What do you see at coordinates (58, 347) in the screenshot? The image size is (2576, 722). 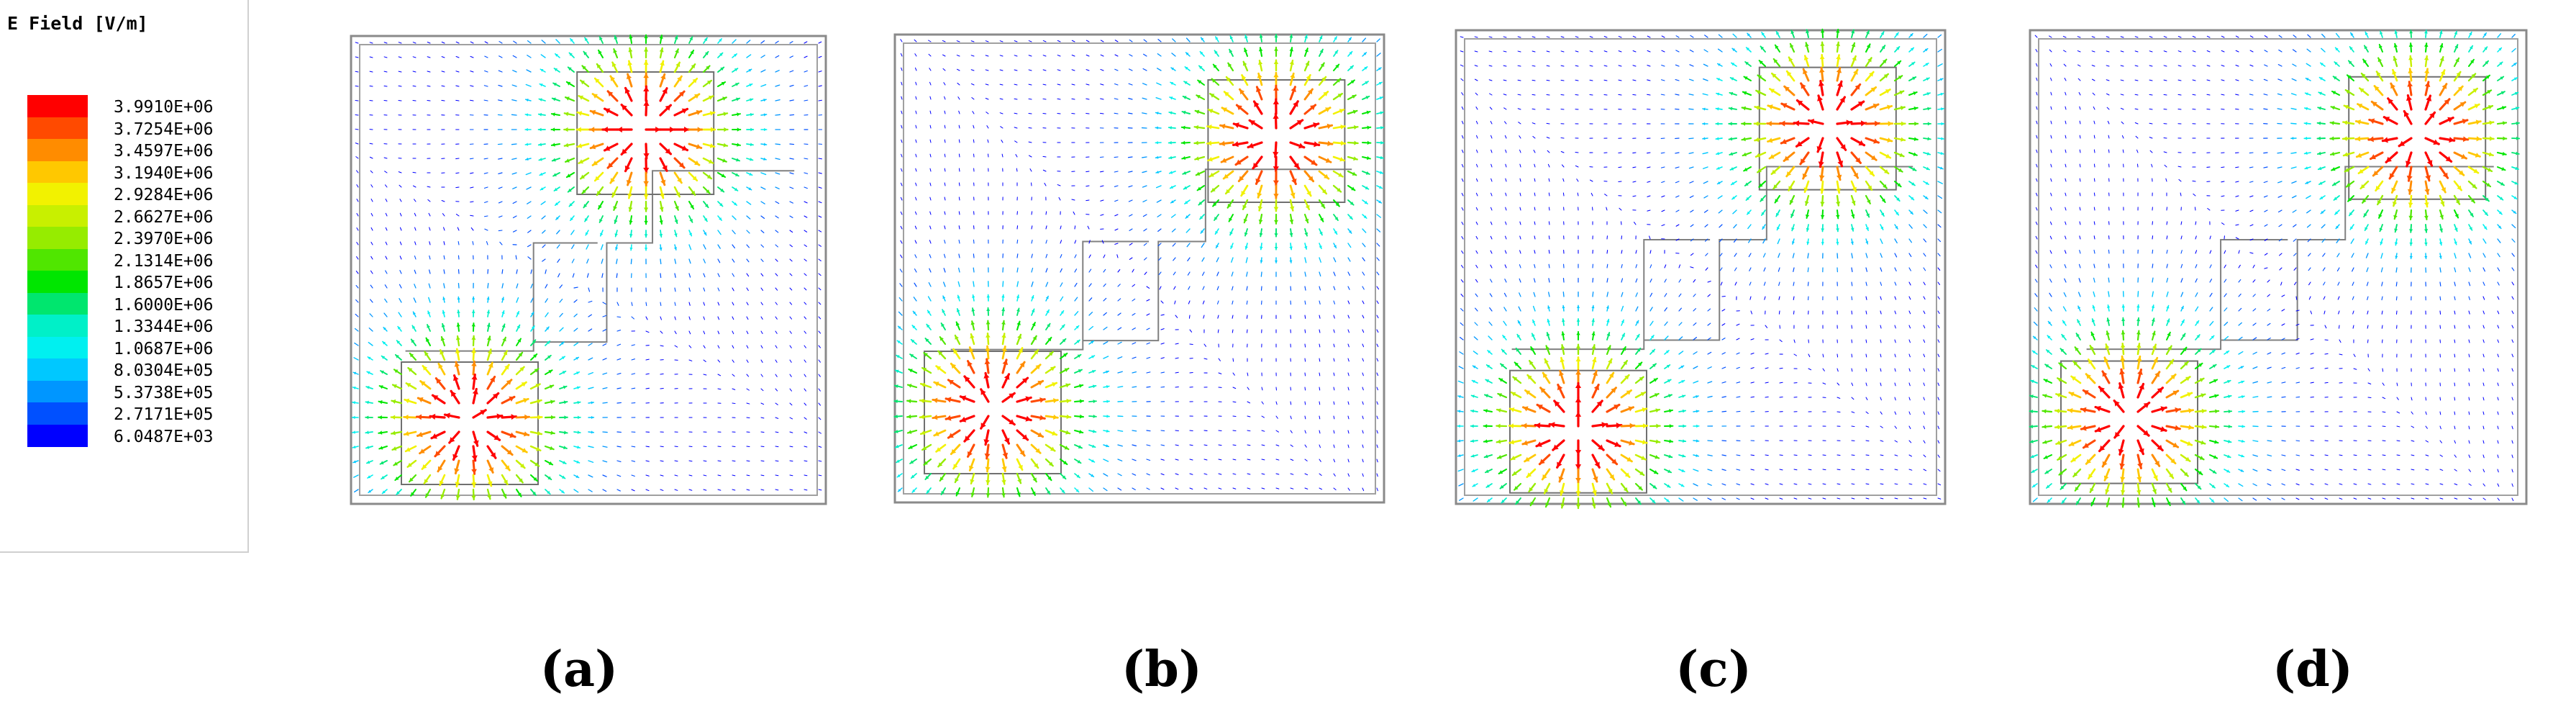 I see `legend-swatch` at bounding box center [58, 347].